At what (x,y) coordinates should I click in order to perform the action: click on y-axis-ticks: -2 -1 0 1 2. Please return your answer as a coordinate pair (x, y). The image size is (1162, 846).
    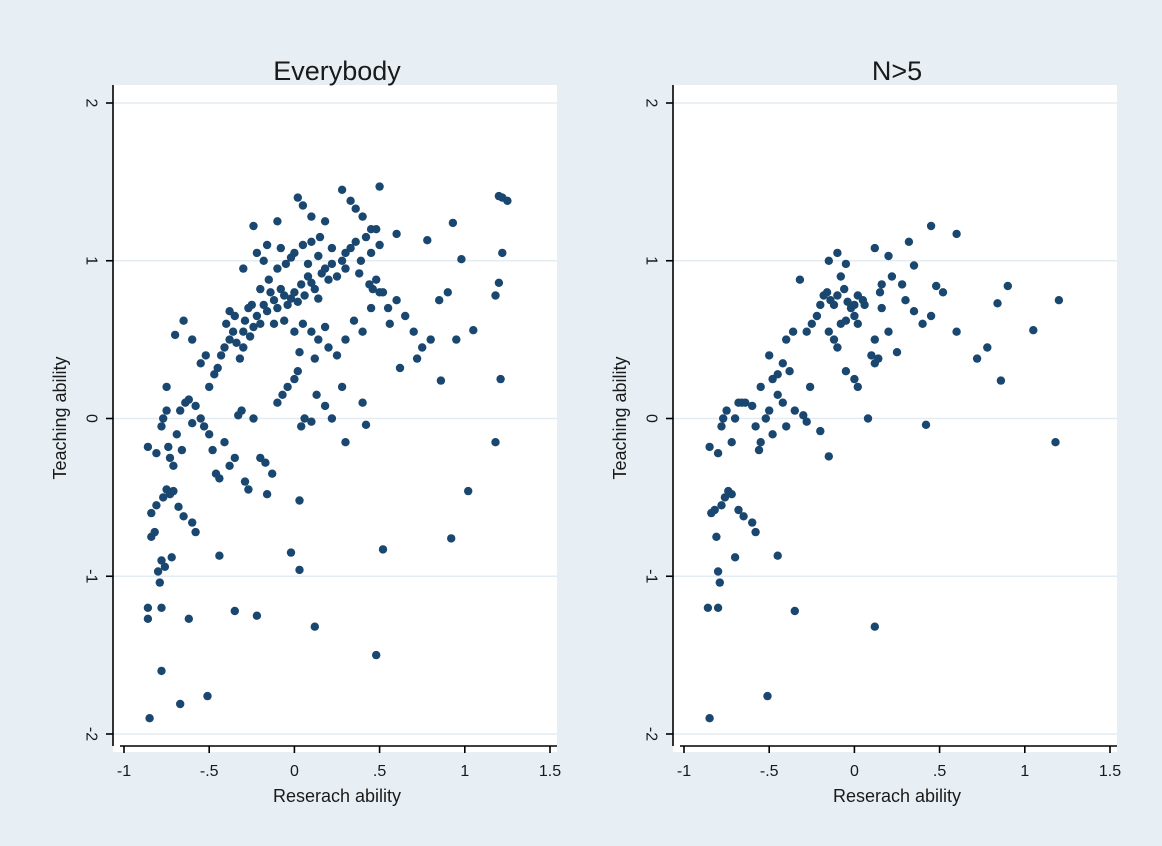
    Looking at the image, I should click on (658, 420).